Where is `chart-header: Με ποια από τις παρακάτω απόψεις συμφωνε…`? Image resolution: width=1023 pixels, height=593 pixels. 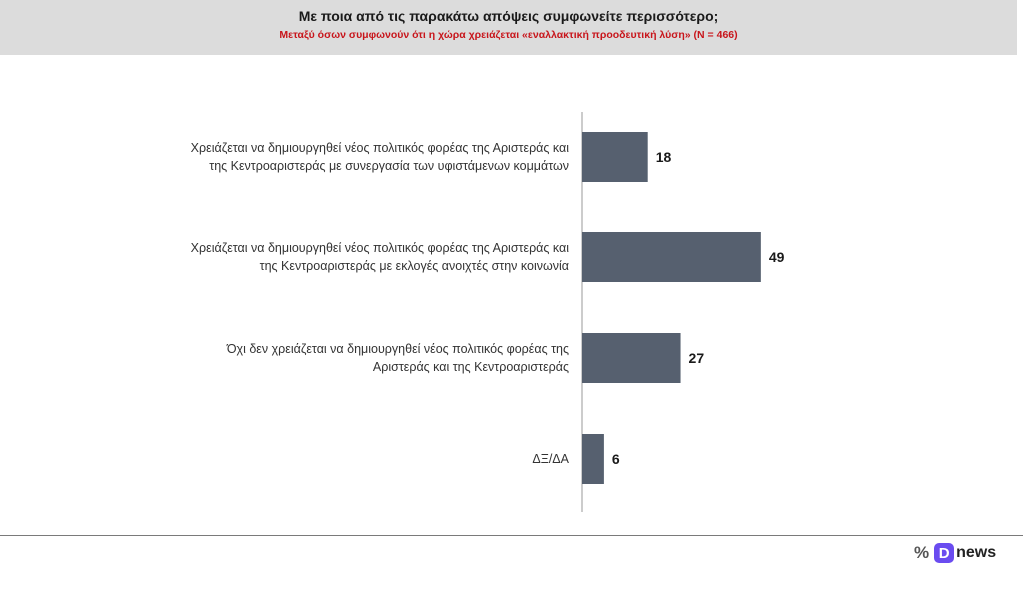 chart-header: Με ποια από τις παρακάτω απόψεις συμφωνε… is located at coordinates (508, 27).